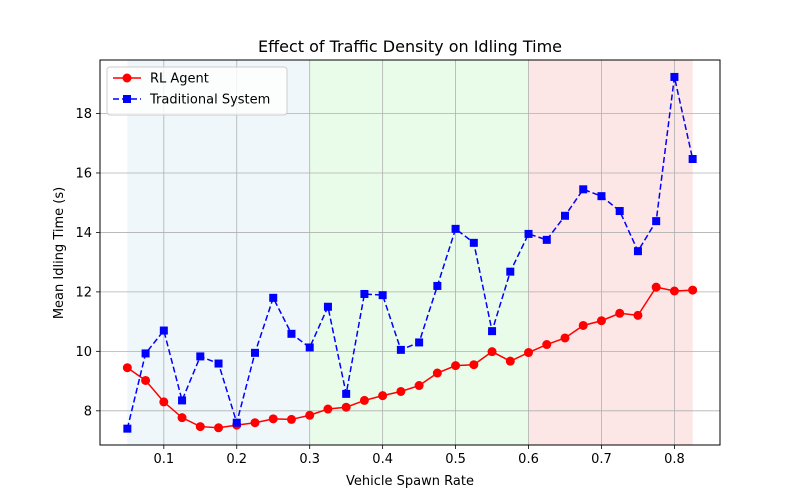  What do you see at coordinates (127, 78) in the screenshot?
I see `legend-marker-rl-agent` at bounding box center [127, 78].